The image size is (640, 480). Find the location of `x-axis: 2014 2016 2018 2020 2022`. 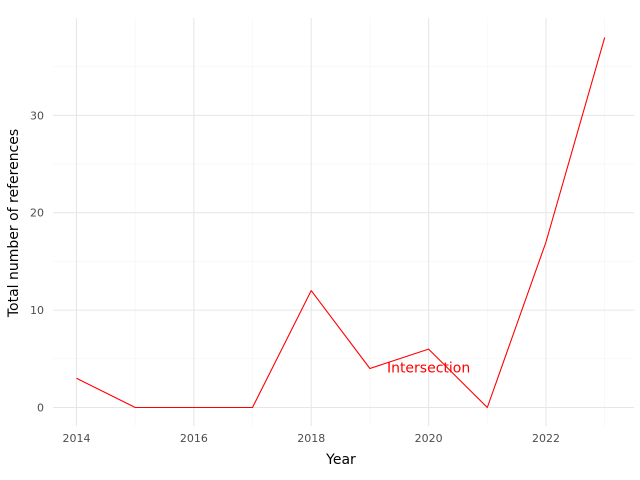

x-axis: 2014 2016 2018 2020 2022 is located at coordinates (310, 438).